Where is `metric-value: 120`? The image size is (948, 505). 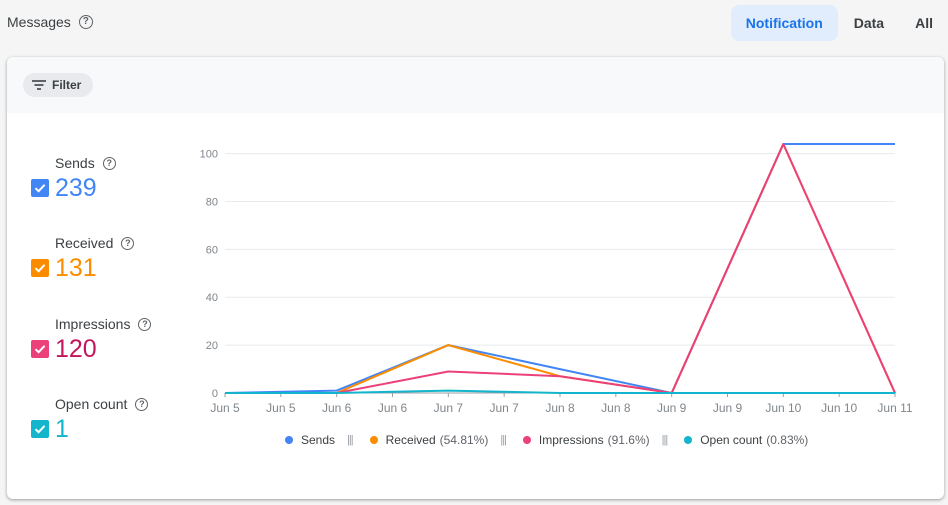
metric-value: 120 is located at coordinates (76, 349).